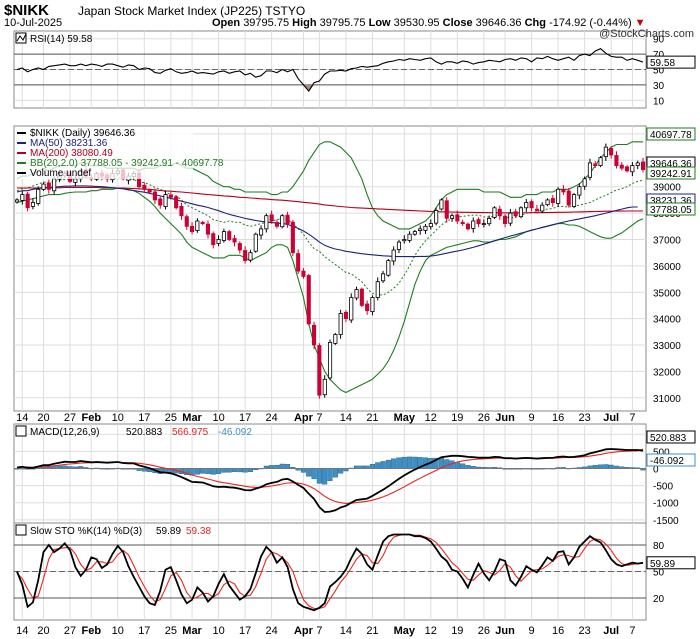 The image size is (700, 639). What do you see at coordinates (666, 521) in the screenshot?
I see `macd-y-tick-label: -1500` at bounding box center [666, 521].